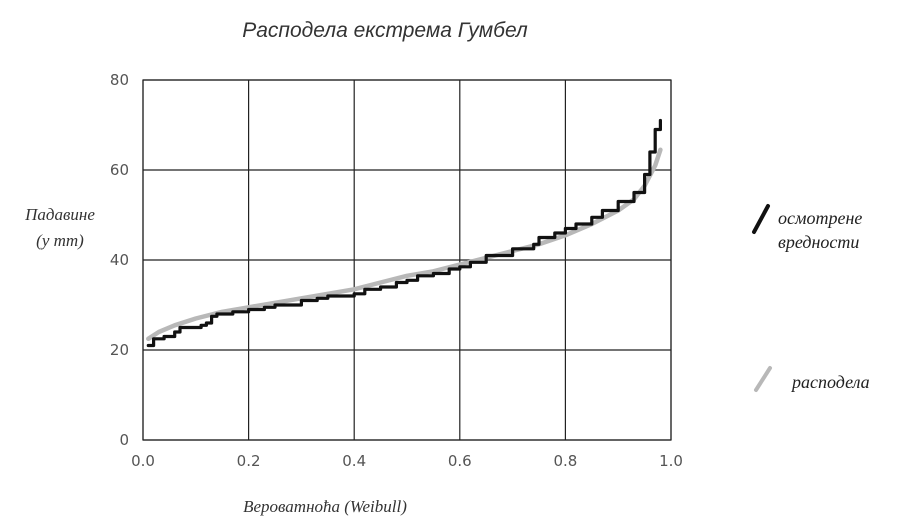  Describe the element at coordinates (820, 218) in the screenshot. I see `legend-label-observed-line-1: осмотрене` at that location.